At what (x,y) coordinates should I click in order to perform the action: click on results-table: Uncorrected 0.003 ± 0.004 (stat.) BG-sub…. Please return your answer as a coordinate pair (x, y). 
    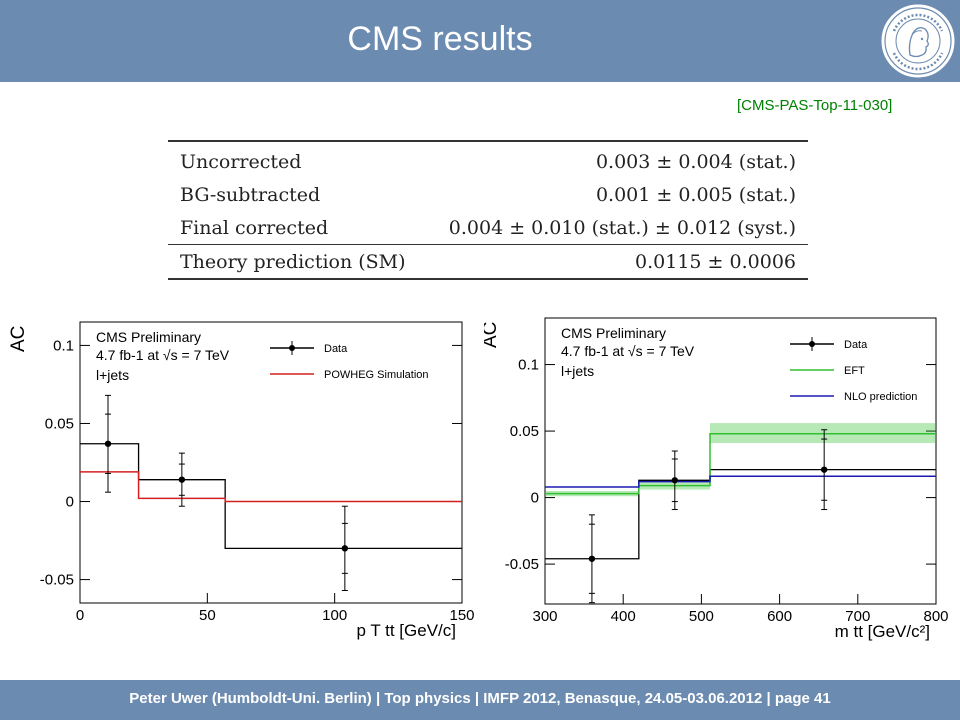
    Looking at the image, I should click on (488, 210).